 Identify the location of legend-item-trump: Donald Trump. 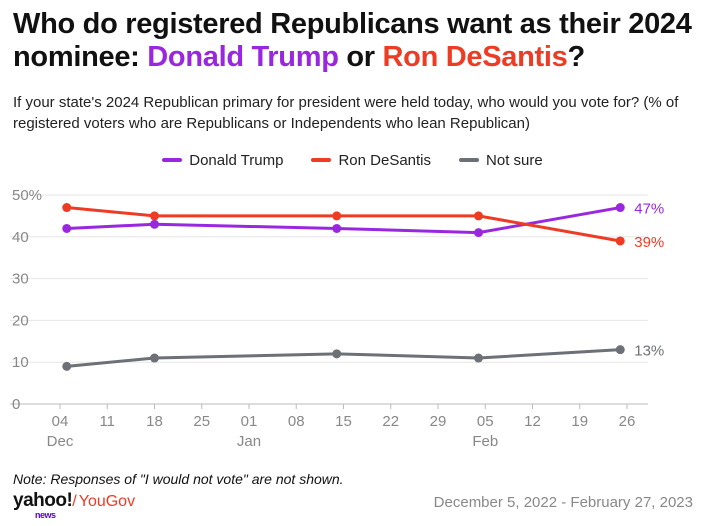
(222, 160).